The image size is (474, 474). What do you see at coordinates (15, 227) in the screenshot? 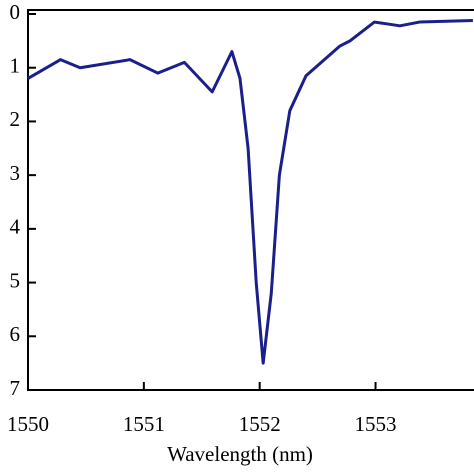
I see `y-tick-label: 4` at bounding box center [15, 227].